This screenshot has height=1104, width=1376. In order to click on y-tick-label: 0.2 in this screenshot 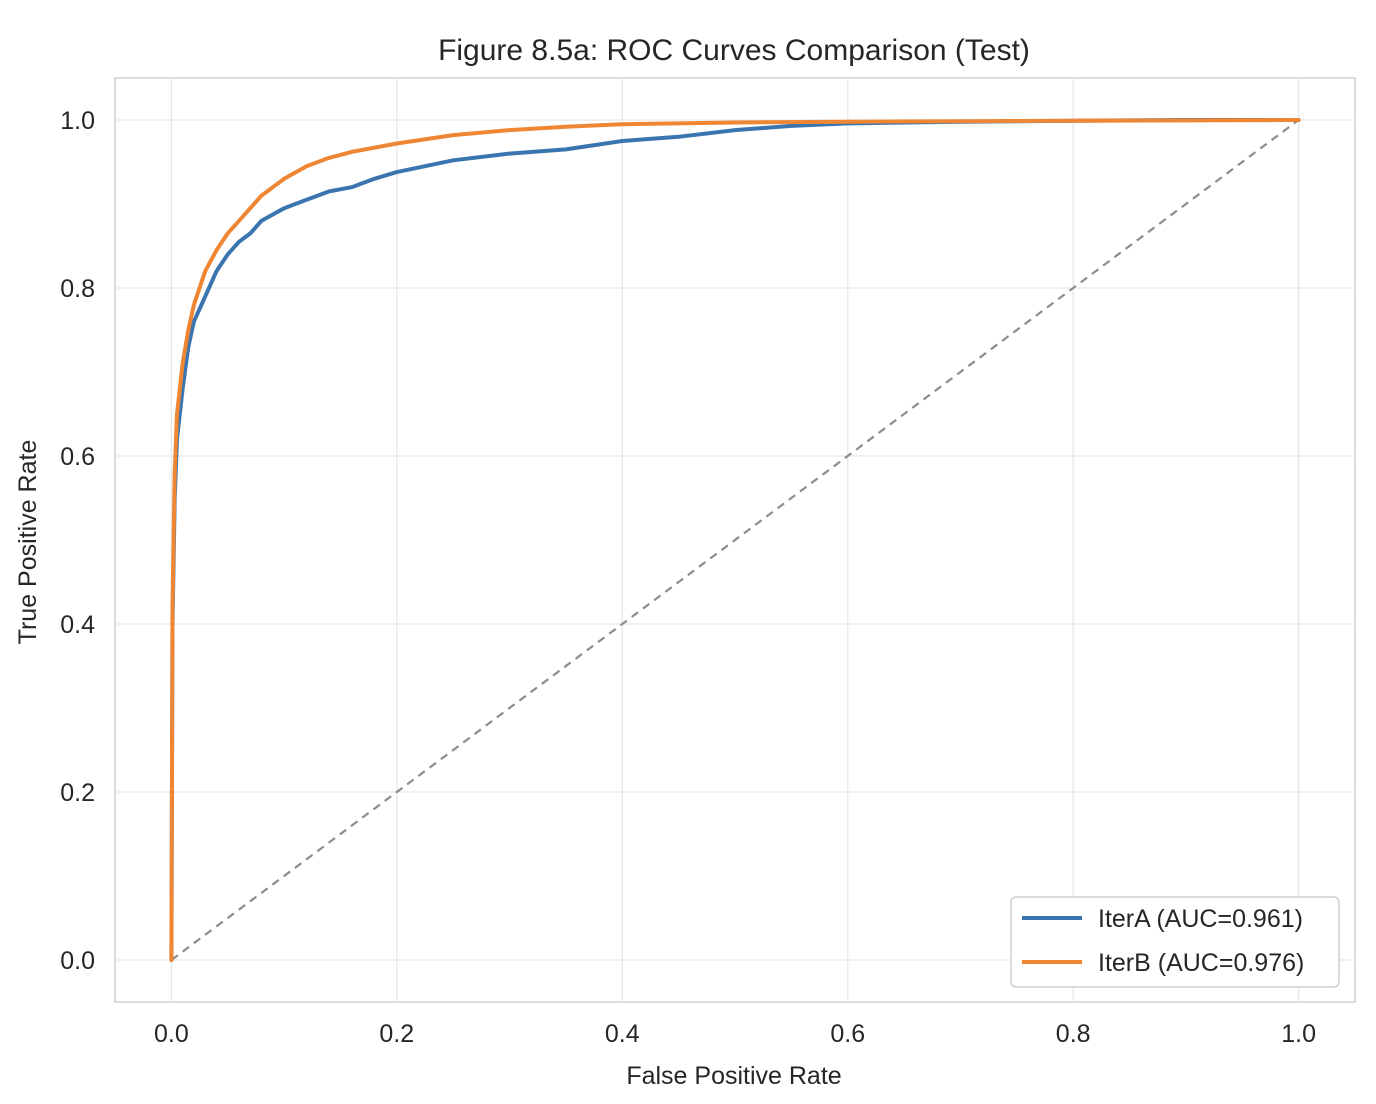, I will do `click(77, 793)`.